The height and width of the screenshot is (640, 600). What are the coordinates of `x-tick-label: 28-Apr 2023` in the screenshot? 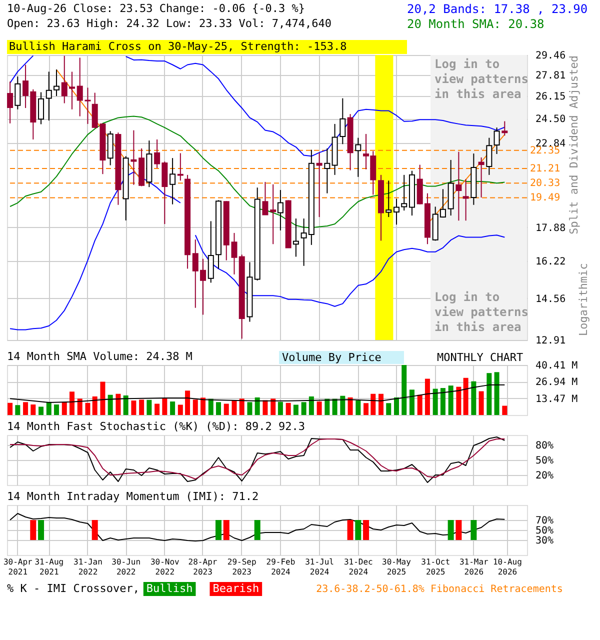 It's located at (203, 567).